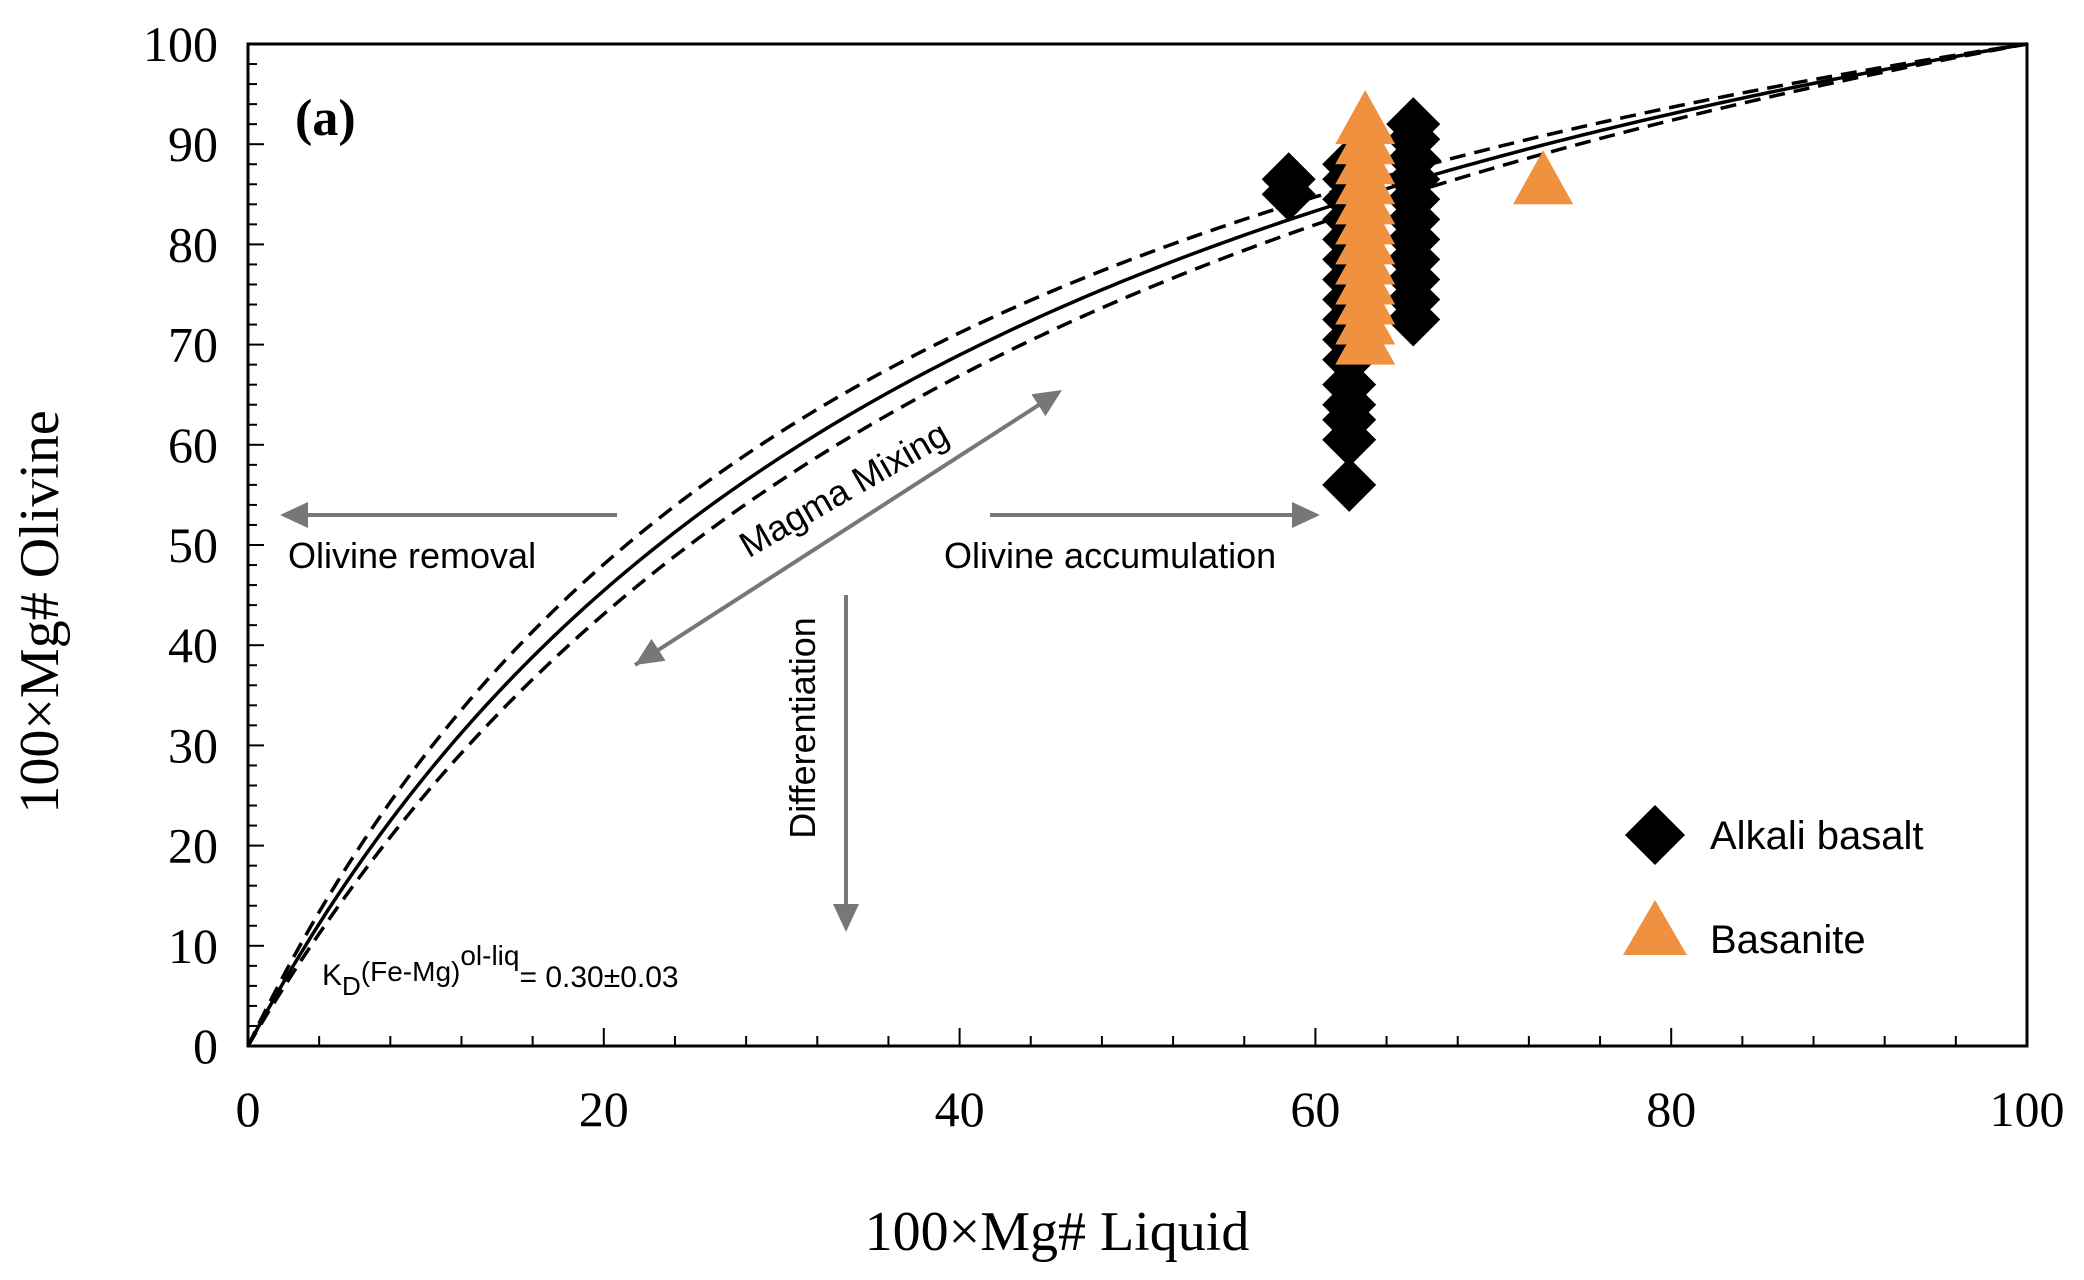 This screenshot has width=2084, height=1280. What do you see at coordinates (802, 727) in the screenshot?
I see `differentiation-label: Differentiation` at bounding box center [802, 727].